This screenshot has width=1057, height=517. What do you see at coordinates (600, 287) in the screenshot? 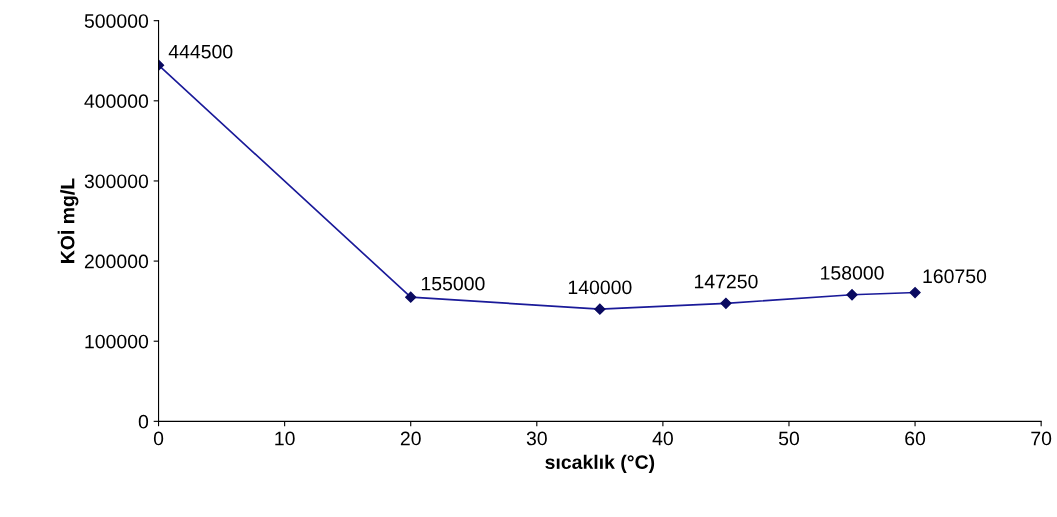
I see `data-label: 140000` at bounding box center [600, 287].